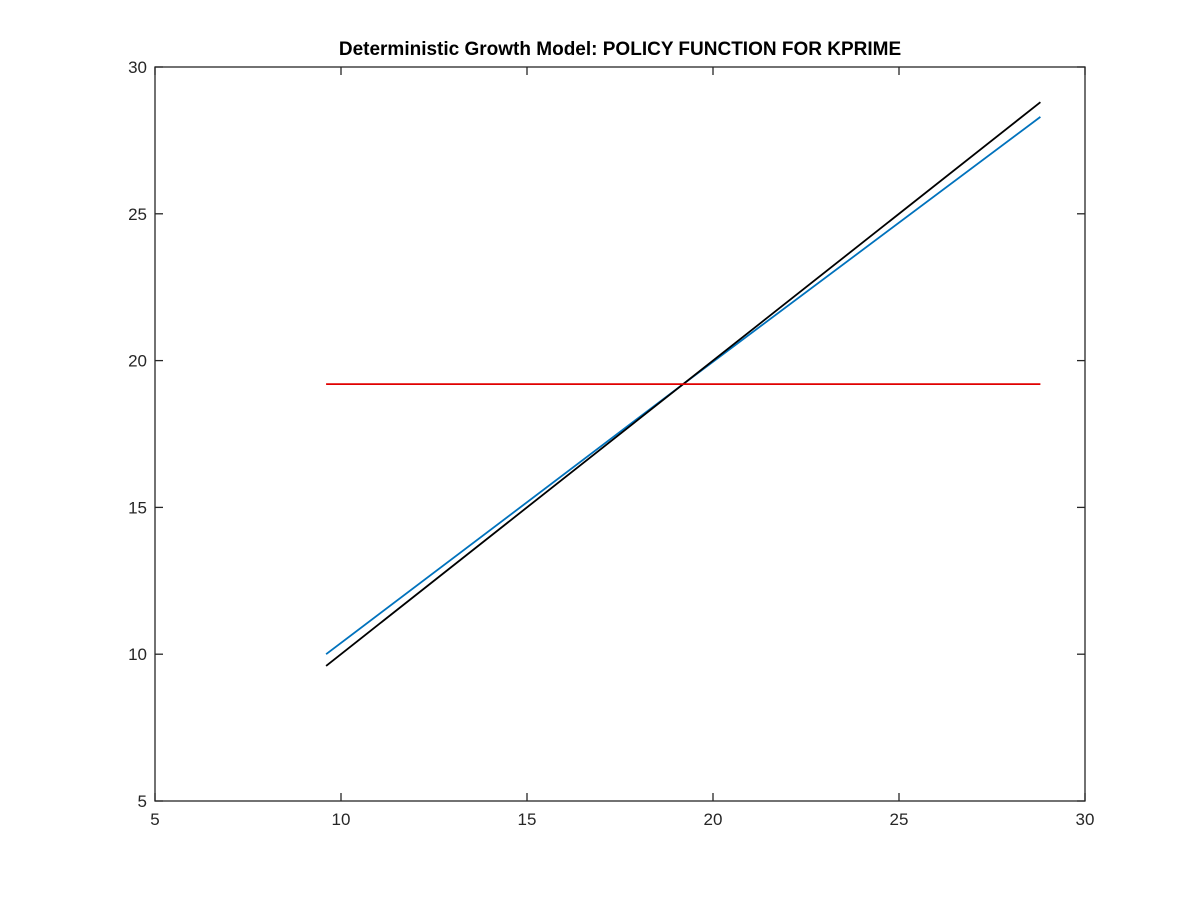  What do you see at coordinates (527, 819) in the screenshot?
I see `x-tick-label: 15` at bounding box center [527, 819].